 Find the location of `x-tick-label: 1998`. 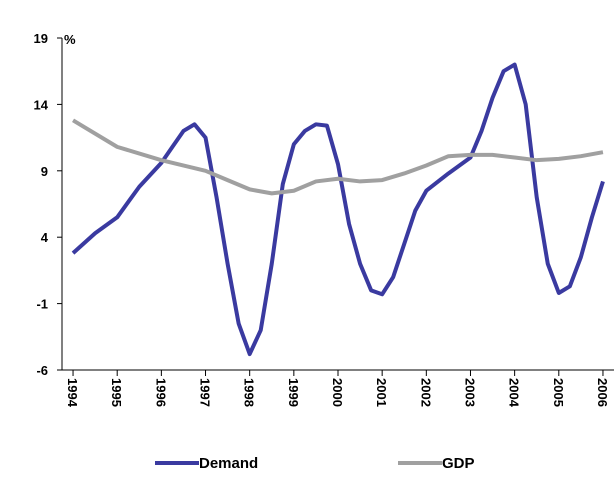

x-tick-label: 1998 is located at coordinates (249, 392).